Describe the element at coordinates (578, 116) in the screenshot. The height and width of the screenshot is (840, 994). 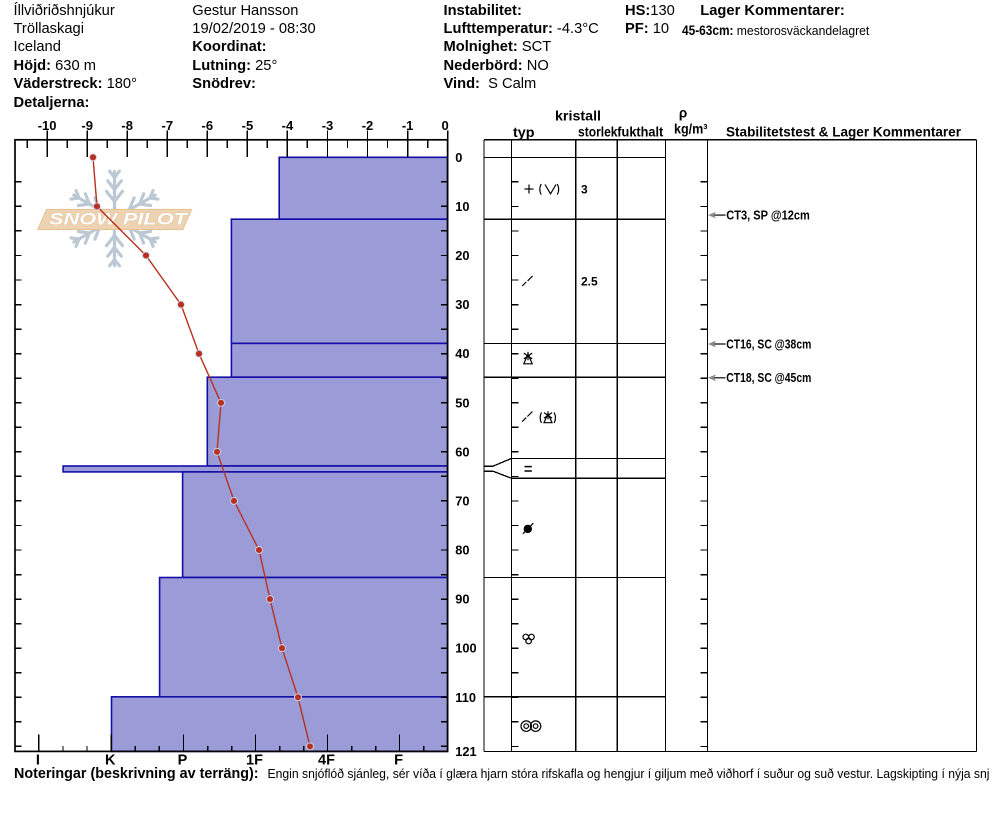
I see `svg-text: kristall` at that location.